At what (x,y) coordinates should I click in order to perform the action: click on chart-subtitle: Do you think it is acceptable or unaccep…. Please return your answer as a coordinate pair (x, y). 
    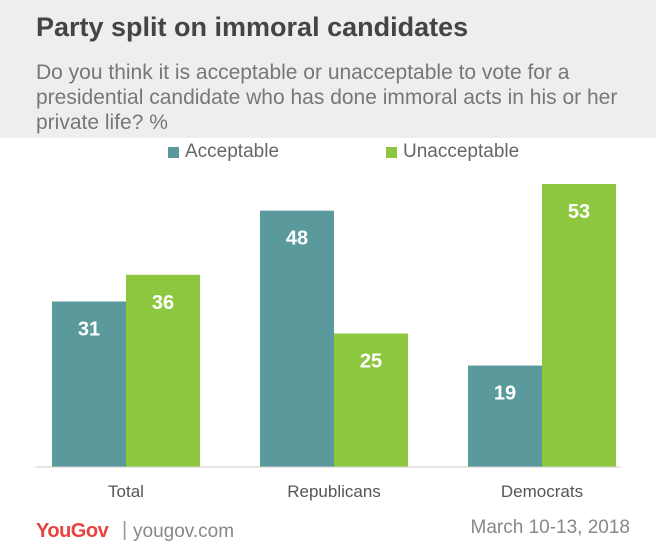
    Looking at the image, I should click on (327, 97).